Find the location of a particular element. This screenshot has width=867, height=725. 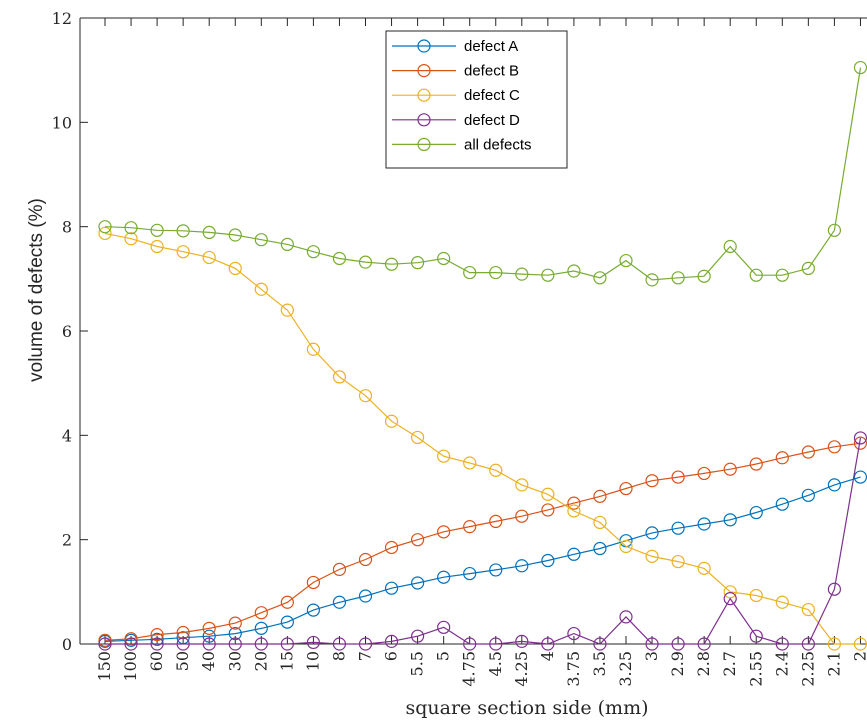

y-tick-label: 12 is located at coordinates (62, 18).